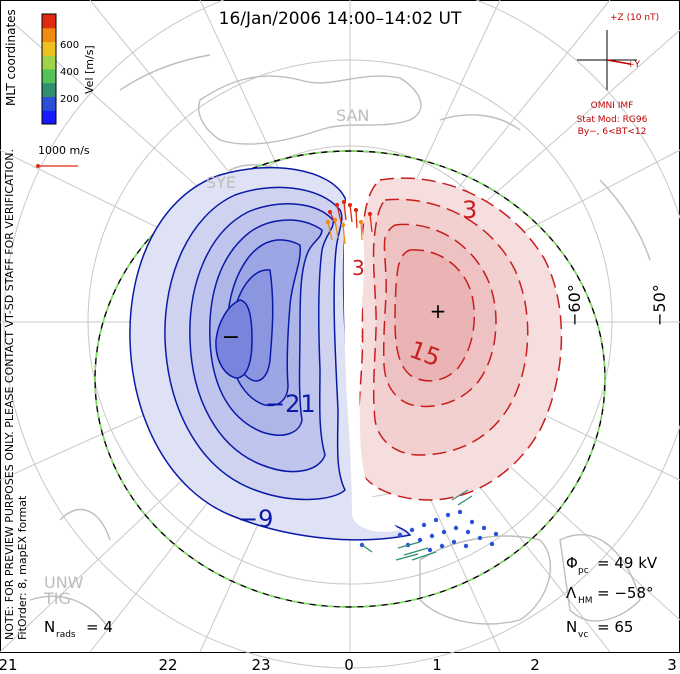 This screenshot has width=680, height=674. I want to click on lambda-value: = −58°, so click(625, 593).